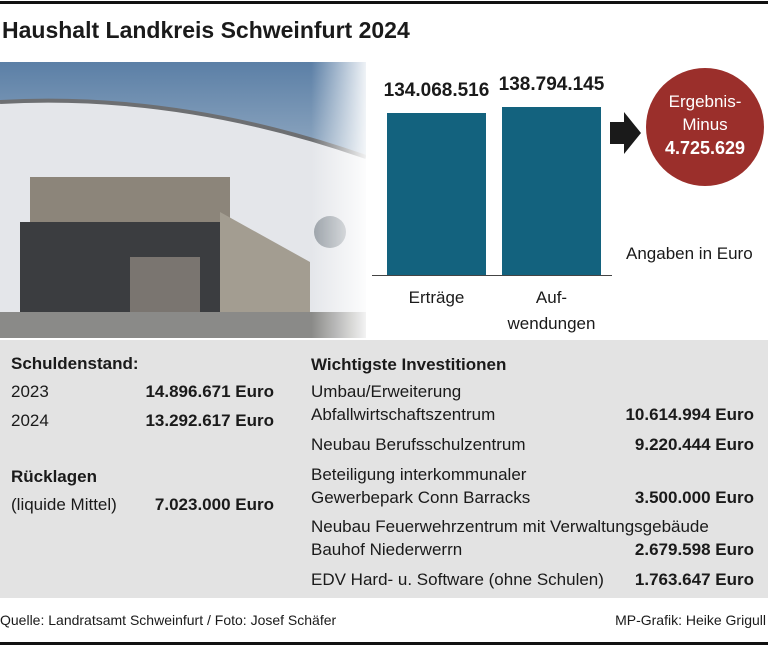 This screenshot has width=768, height=646. What do you see at coordinates (436, 297) in the screenshot?
I see `category-label: Erträge` at bounding box center [436, 297].